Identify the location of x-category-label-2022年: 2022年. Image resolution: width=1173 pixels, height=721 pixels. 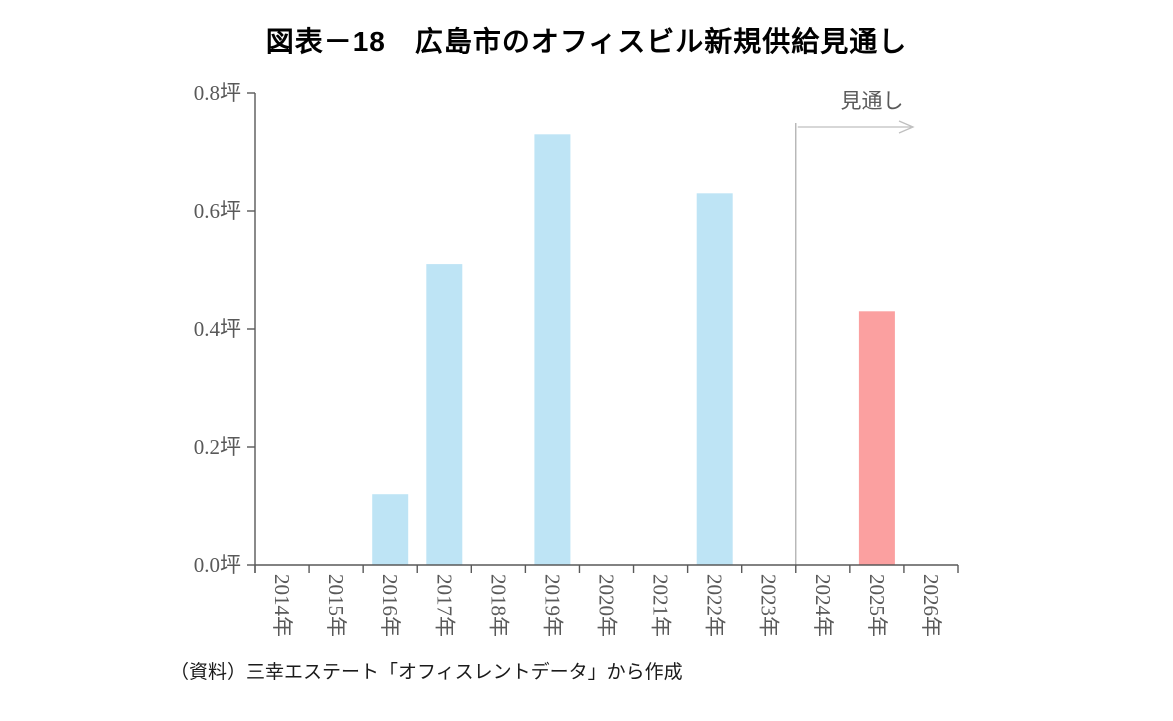
(715, 605).